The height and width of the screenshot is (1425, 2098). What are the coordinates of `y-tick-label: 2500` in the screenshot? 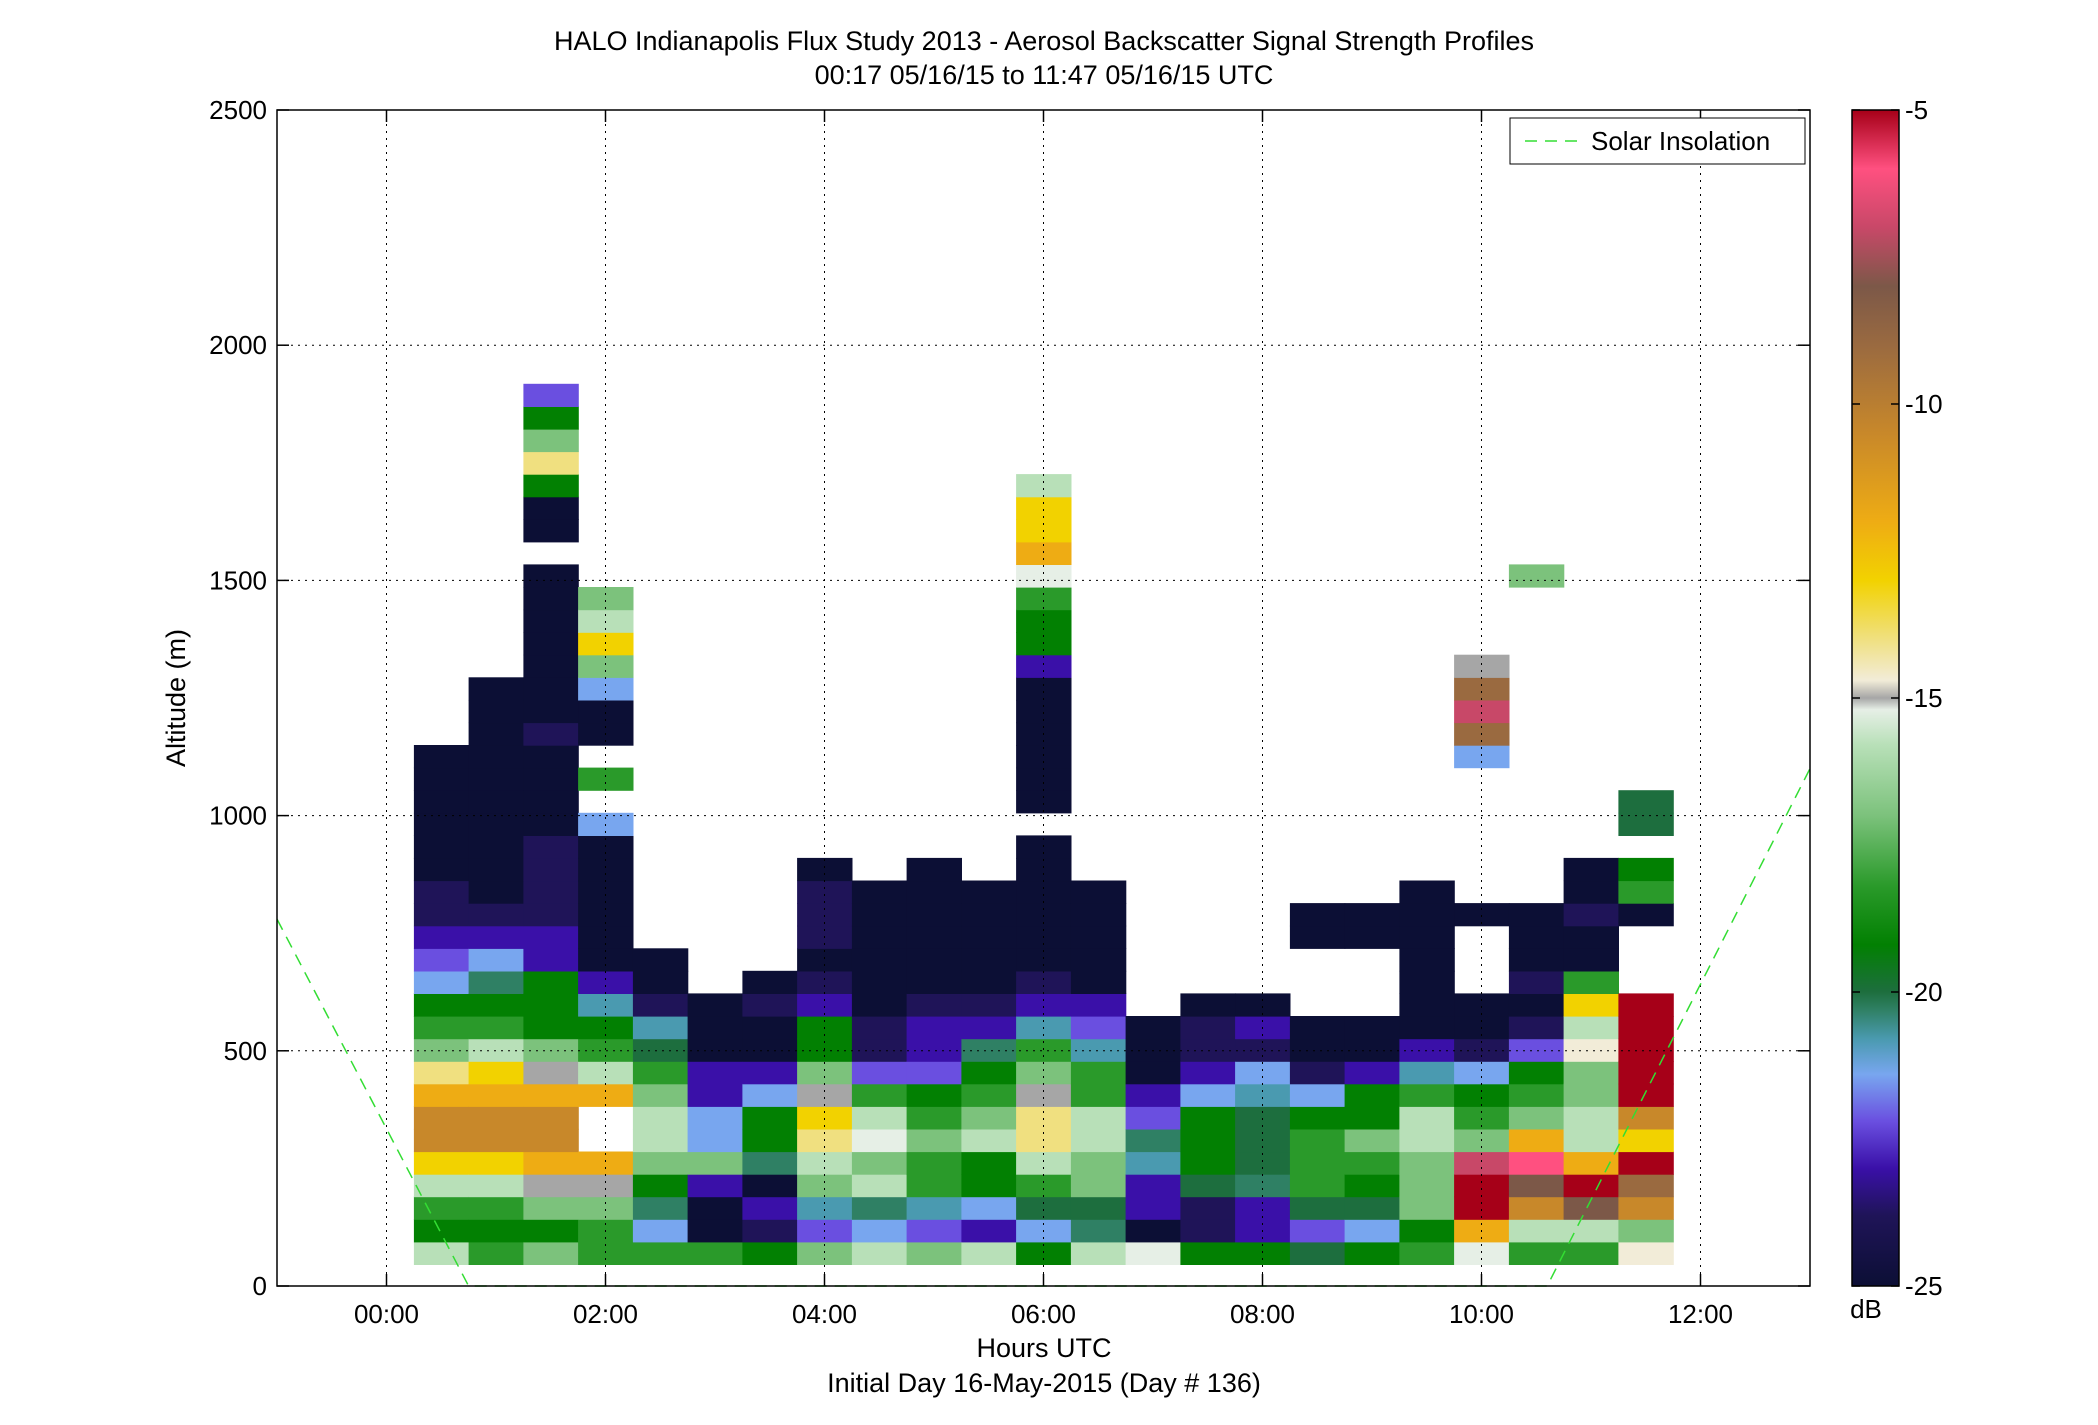 It's located at (238, 110).